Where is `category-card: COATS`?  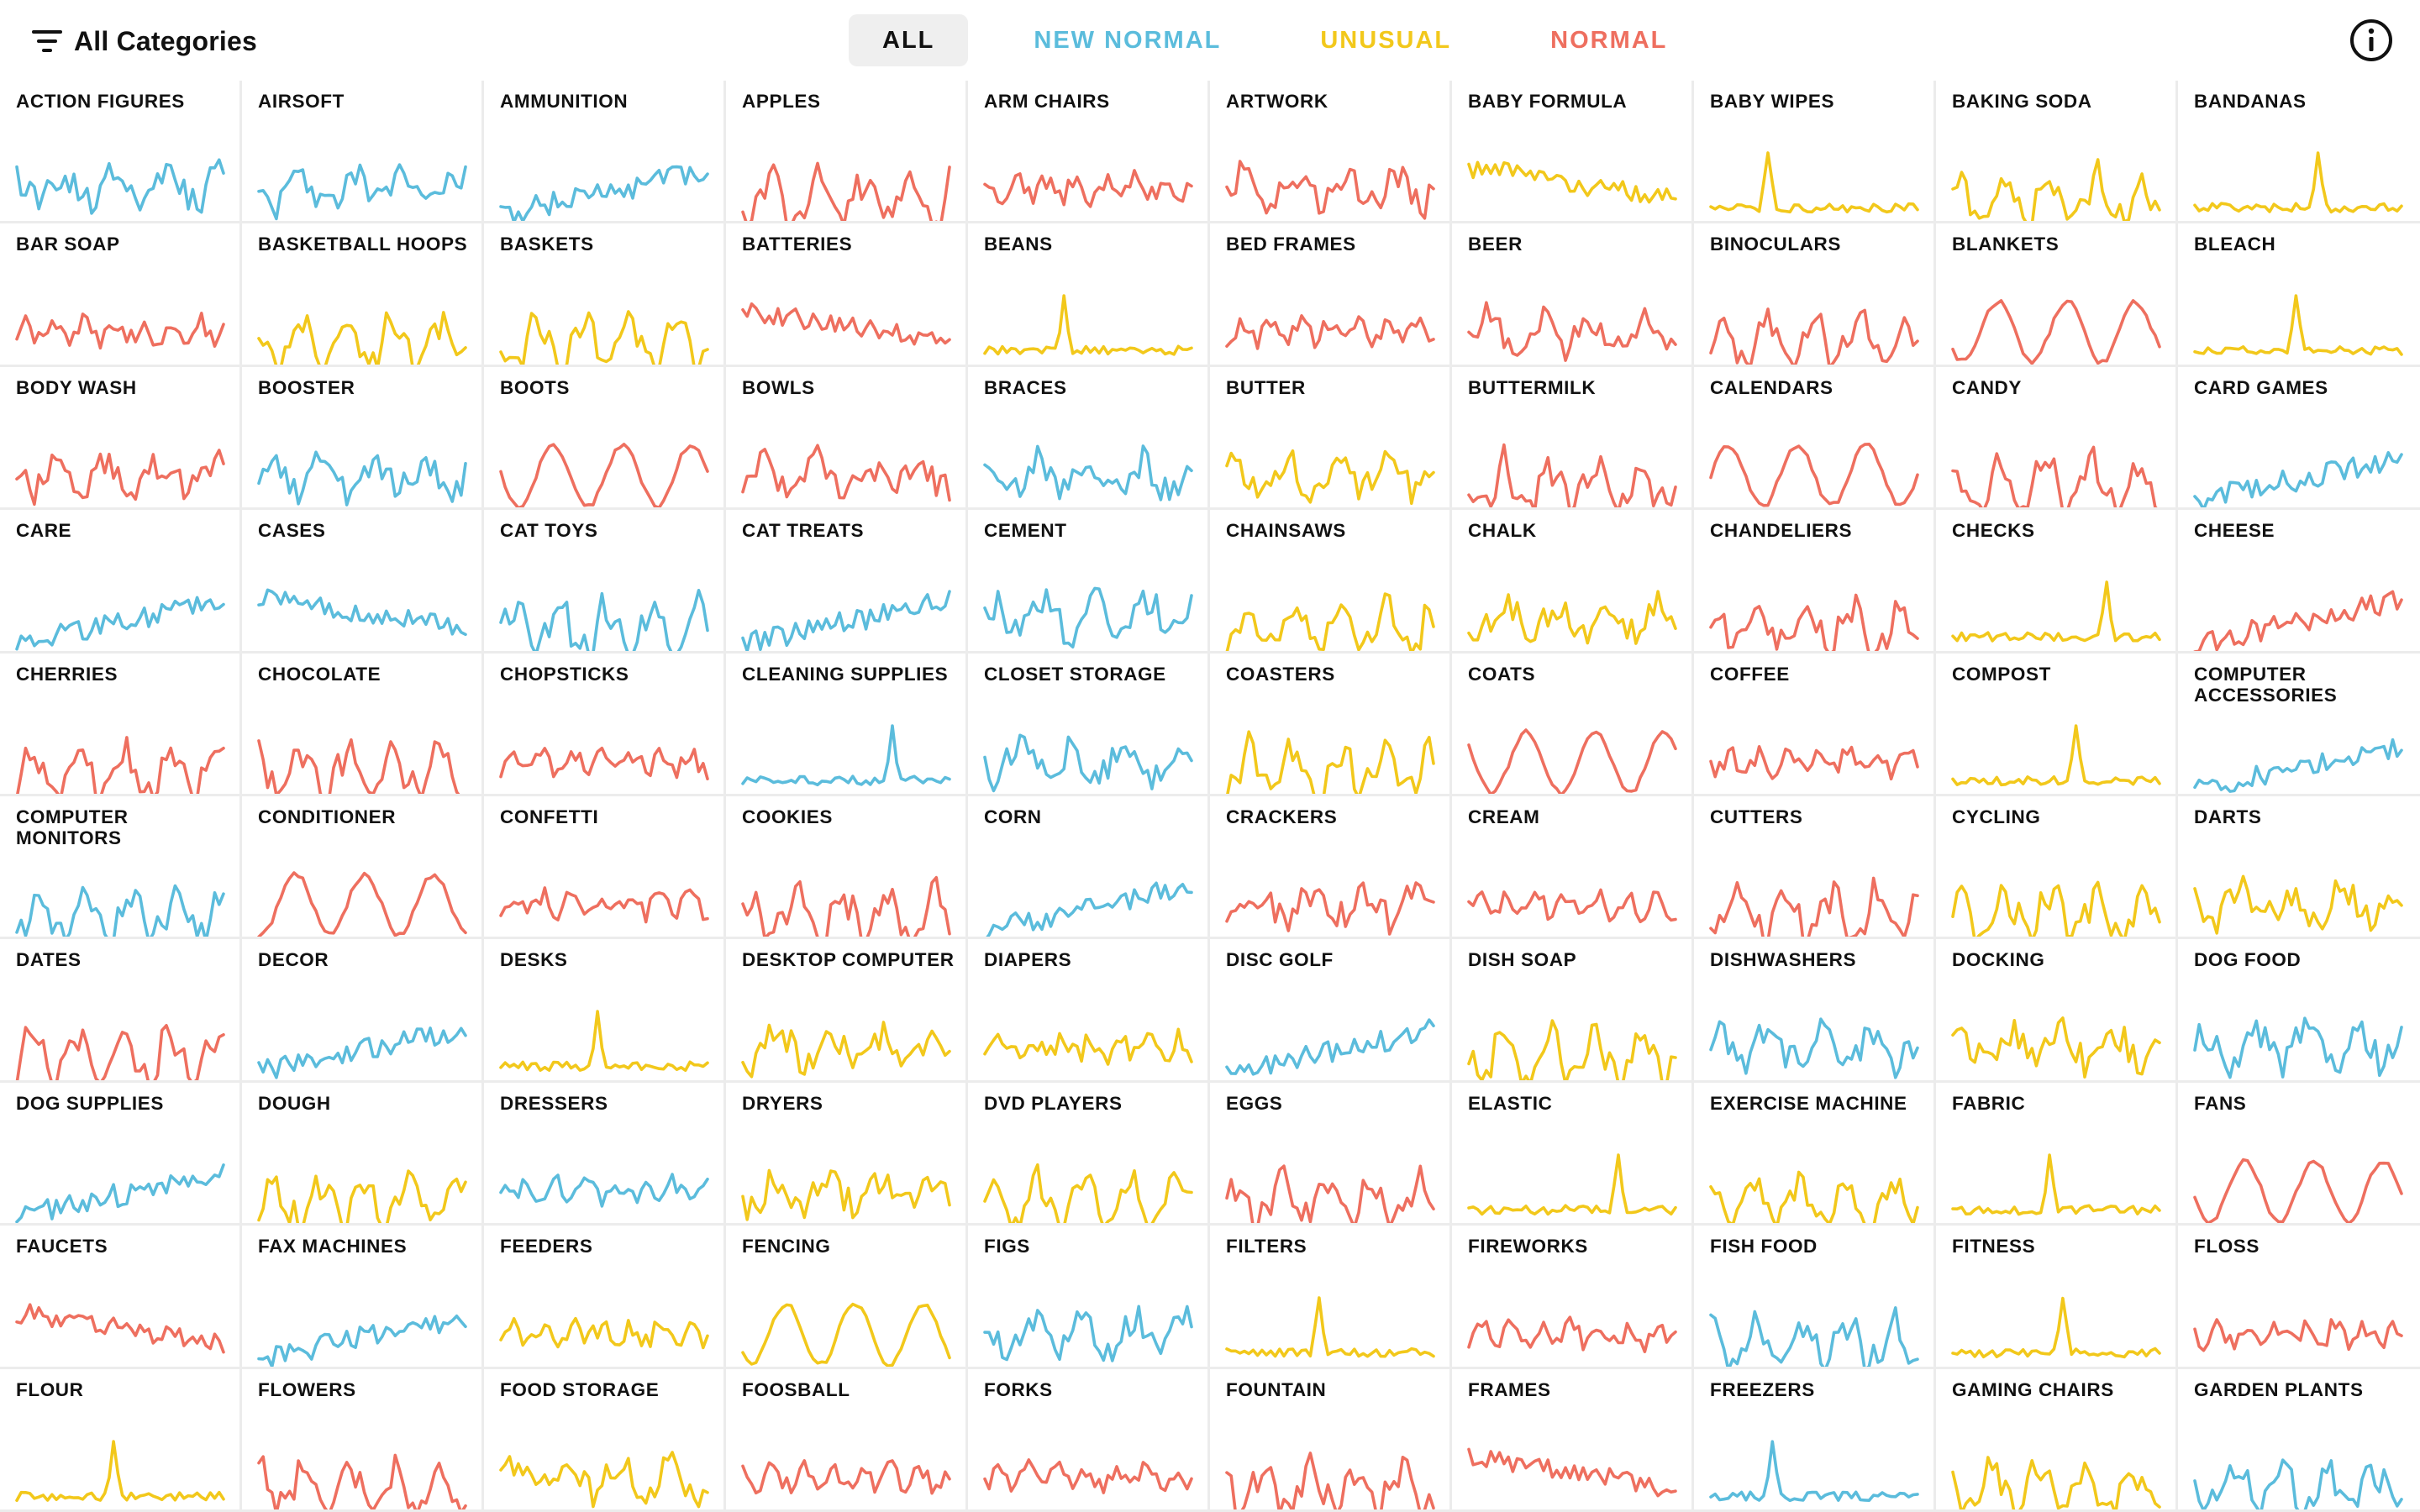 category-card: COATS is located at coordinates (1573, 724).